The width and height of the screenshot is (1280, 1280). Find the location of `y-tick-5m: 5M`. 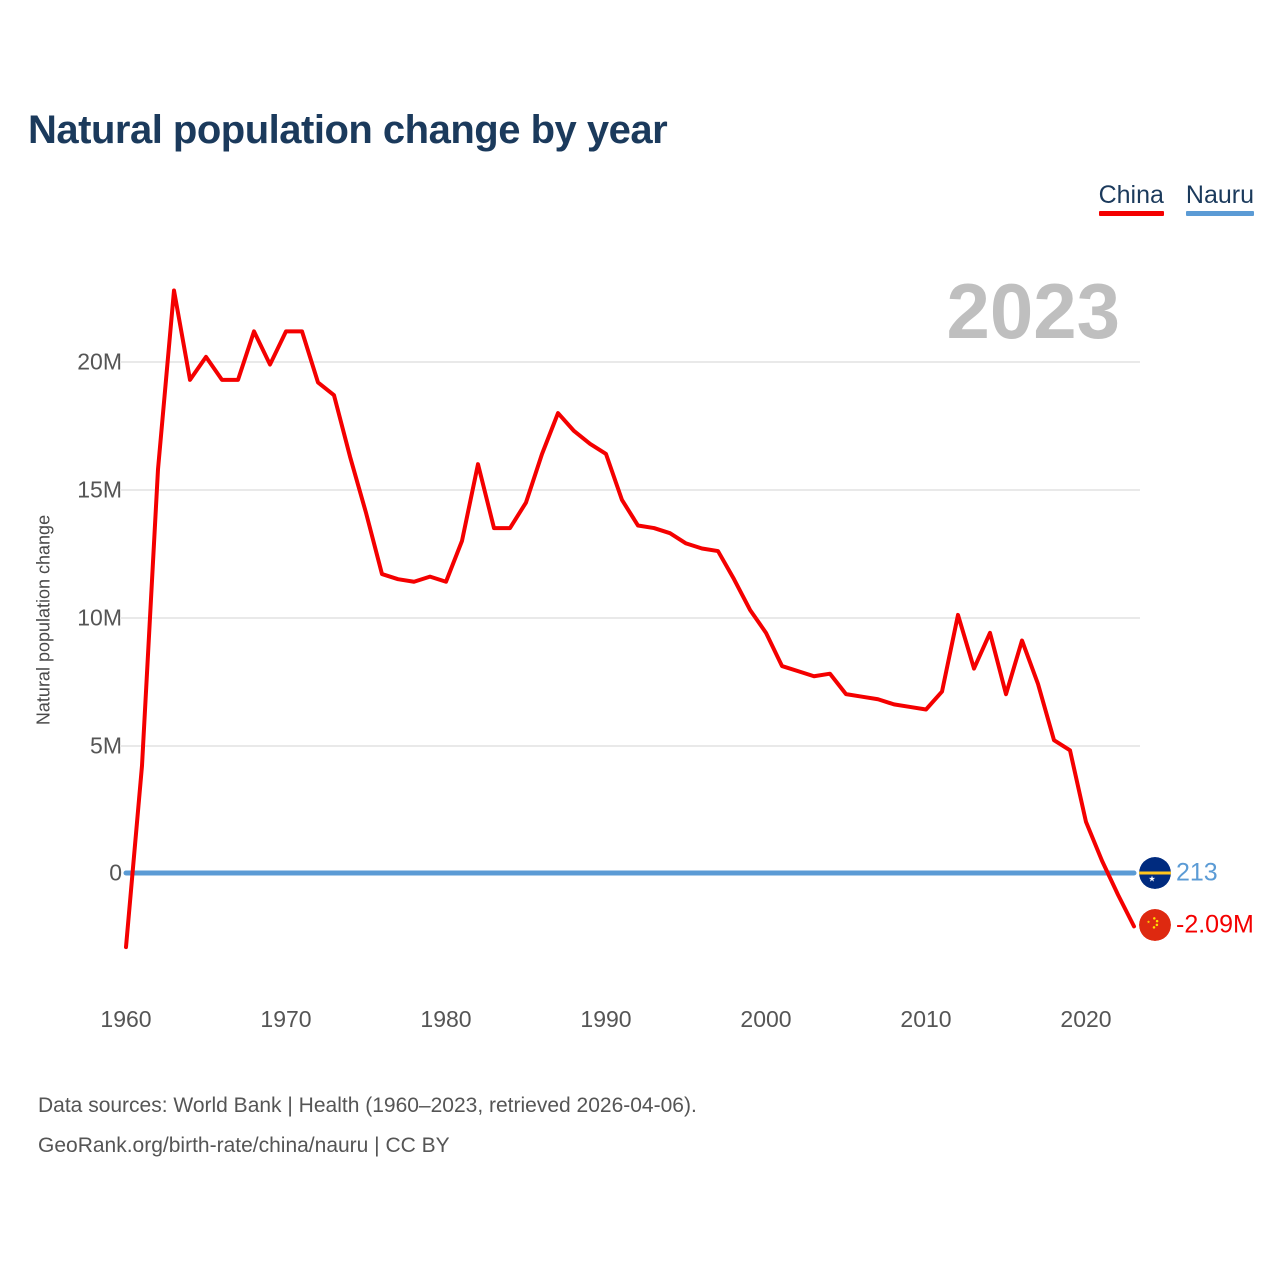

y-tick-5m: 5M is located at coordinates (106, 745).